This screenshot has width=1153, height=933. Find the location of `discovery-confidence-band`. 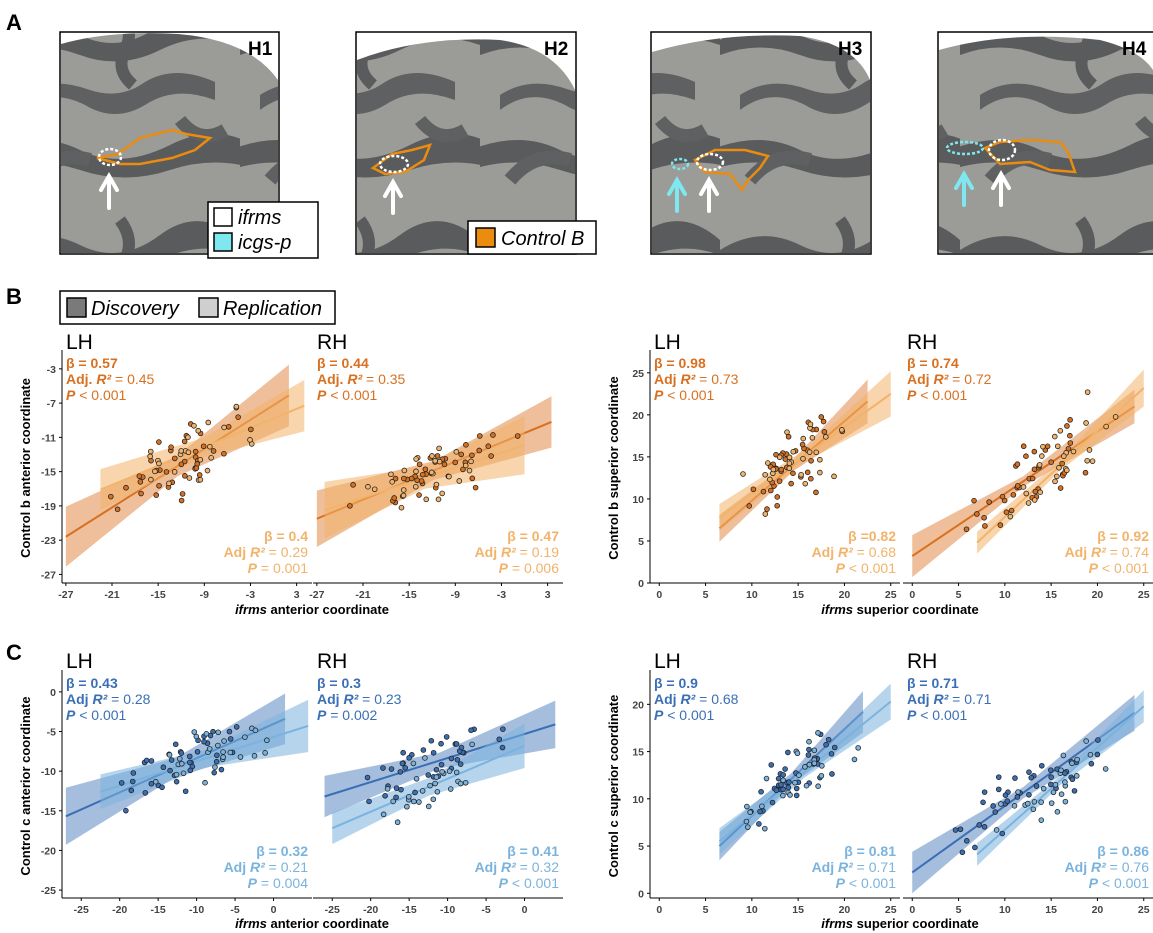

discovery-confidence-band is located at coordinates (1023, 794).